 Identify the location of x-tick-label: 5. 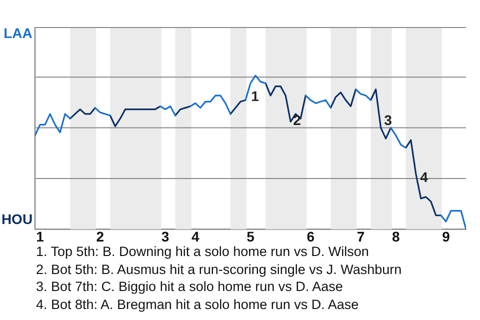
(250, 236).